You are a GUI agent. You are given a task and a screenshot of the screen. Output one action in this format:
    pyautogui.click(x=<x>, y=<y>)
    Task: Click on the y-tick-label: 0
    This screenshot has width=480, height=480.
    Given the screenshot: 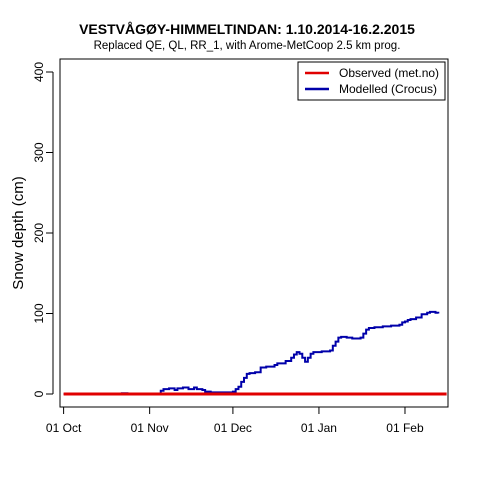 What is the action you would take?
    pyautogui.click(x=39, y=393)
    